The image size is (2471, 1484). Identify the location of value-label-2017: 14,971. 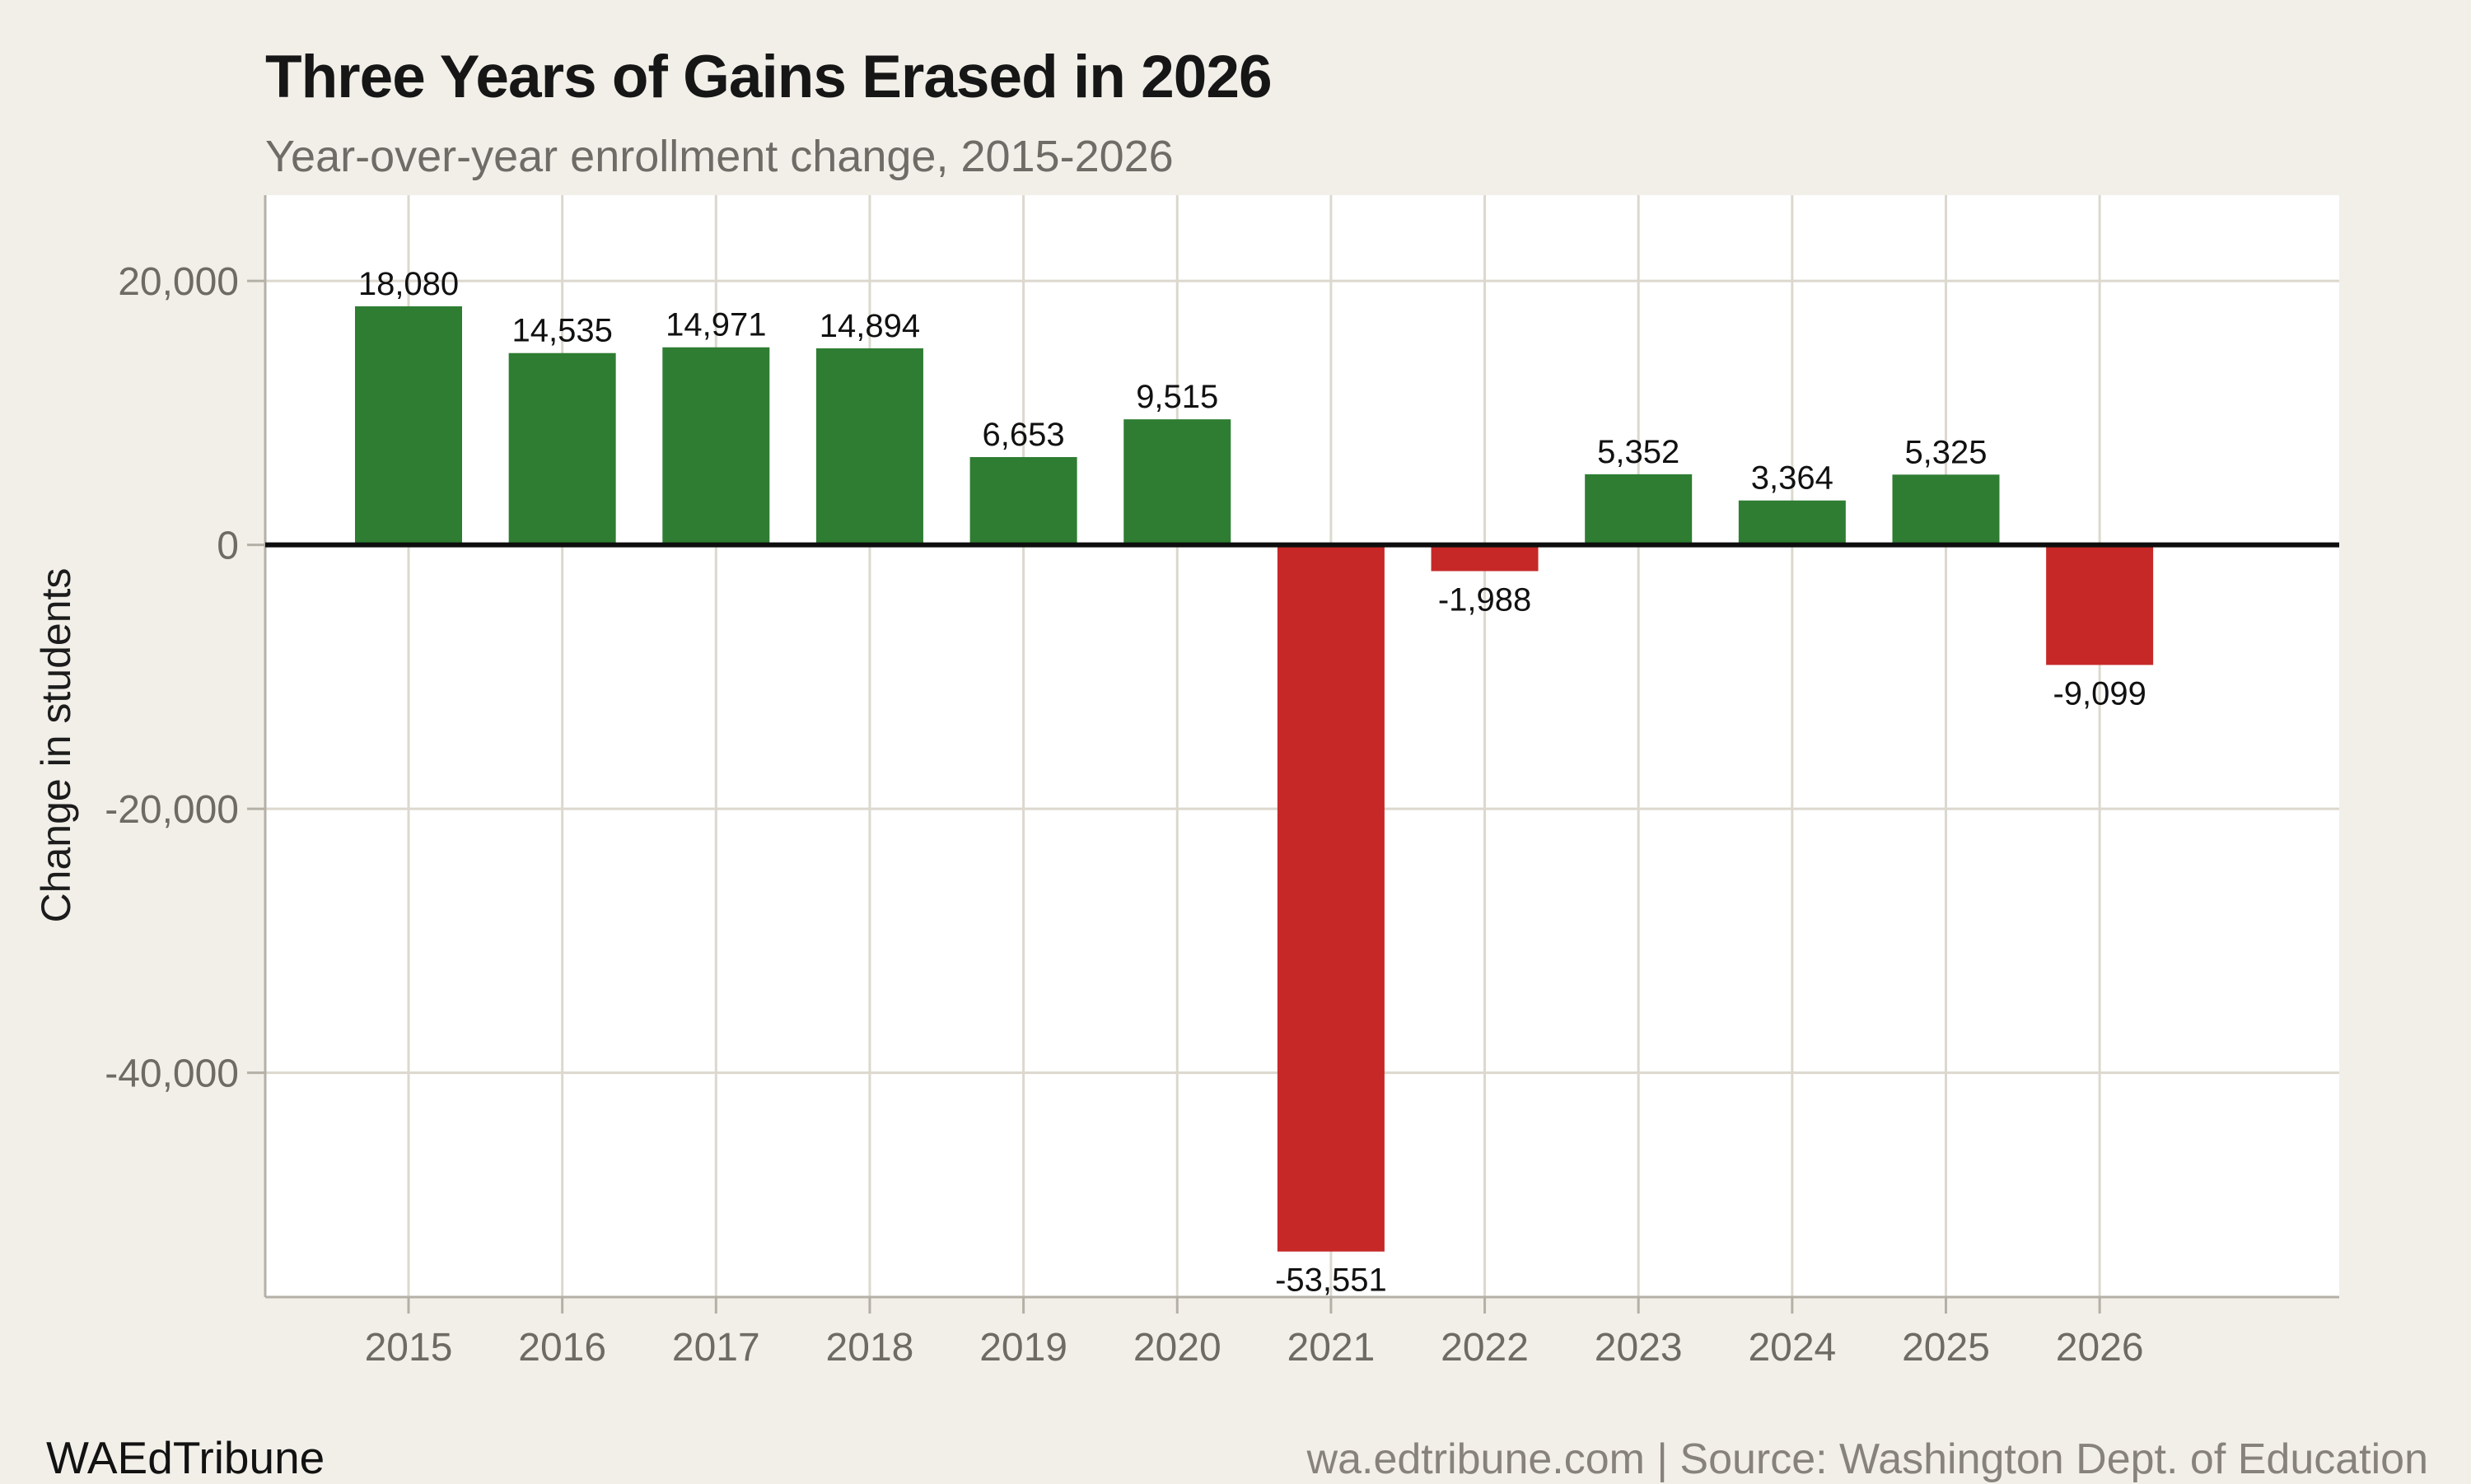
(716, 325).